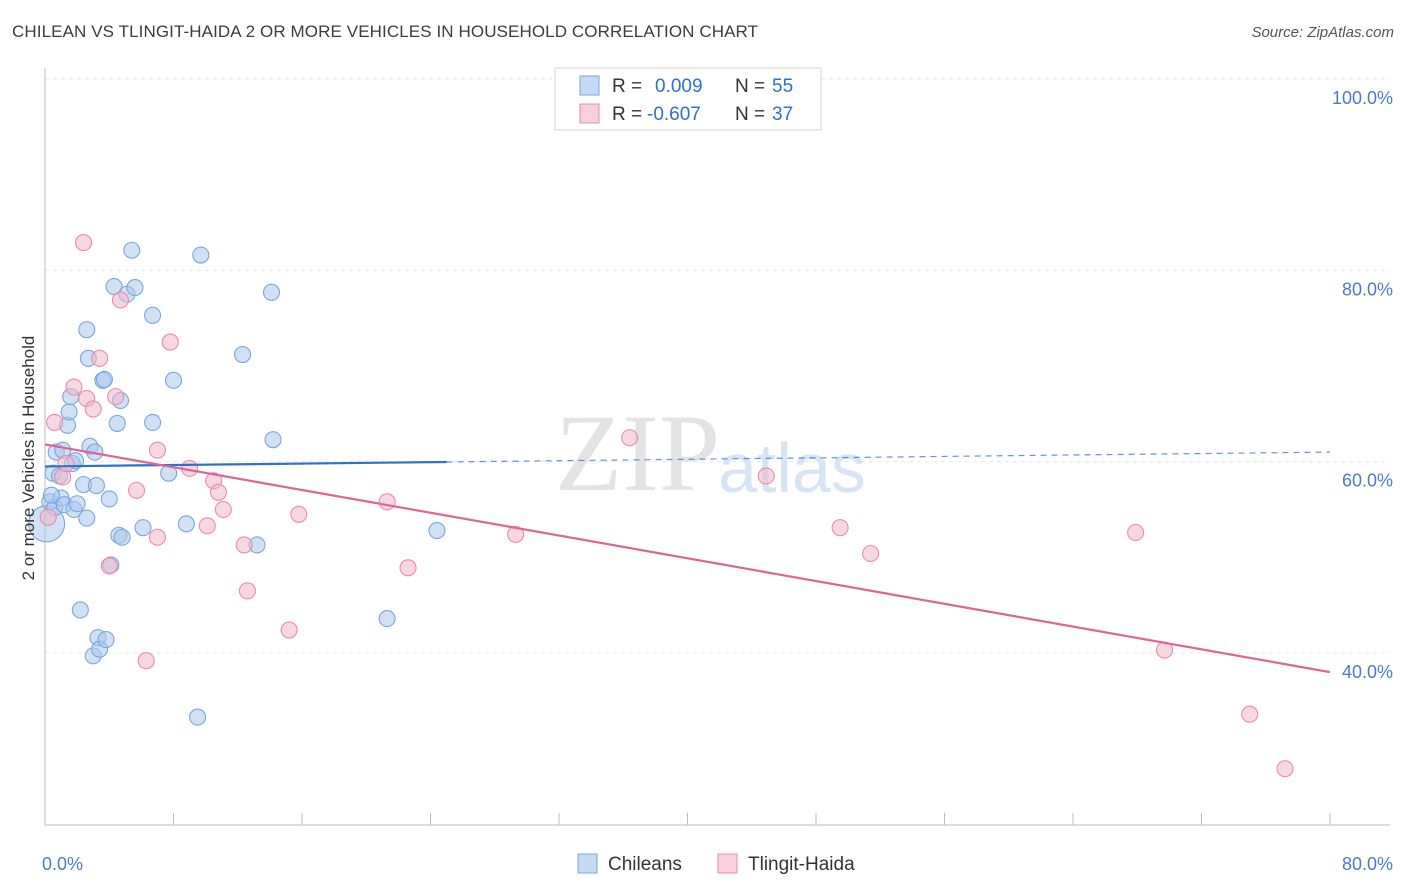  What do you see at coordinates (1322, 32) in the screenshot?
I see `source-credit: Source: ZipAtlas.com` at bounding box center [1322, 32].